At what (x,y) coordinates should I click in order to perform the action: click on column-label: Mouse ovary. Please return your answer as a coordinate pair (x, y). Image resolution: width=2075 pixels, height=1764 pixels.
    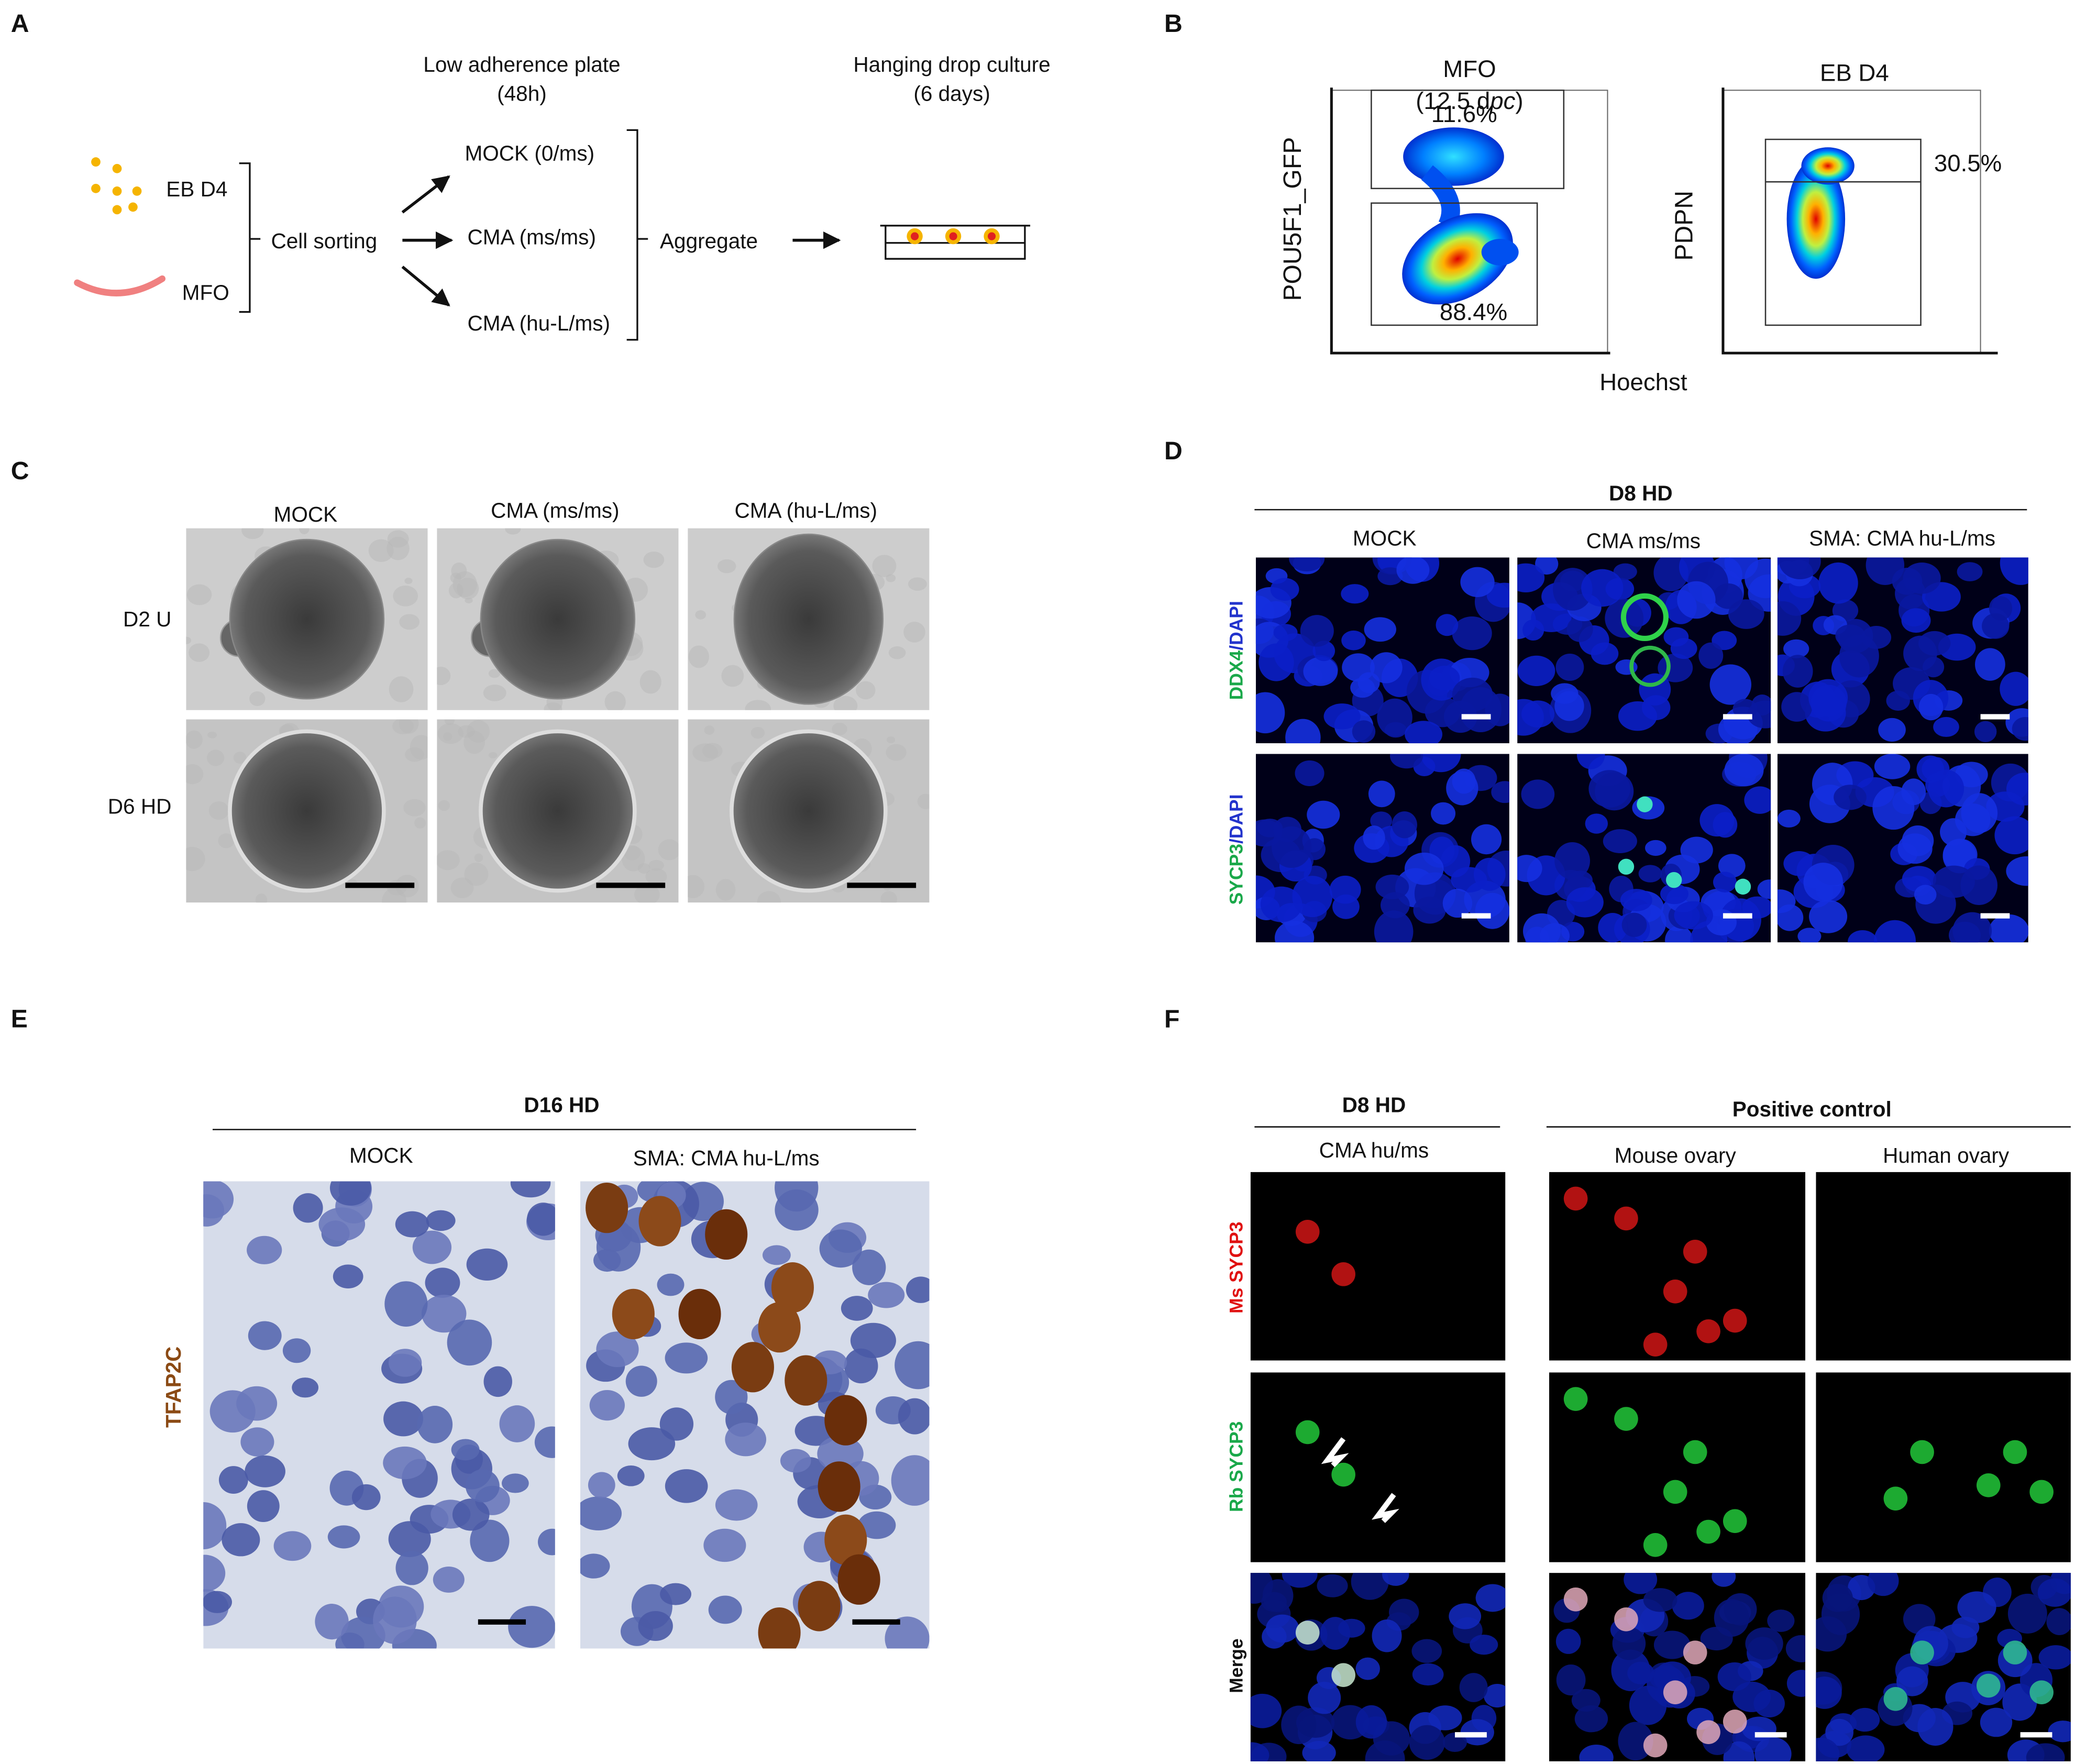
    Looking at the image, I should click on (1676, 1155).